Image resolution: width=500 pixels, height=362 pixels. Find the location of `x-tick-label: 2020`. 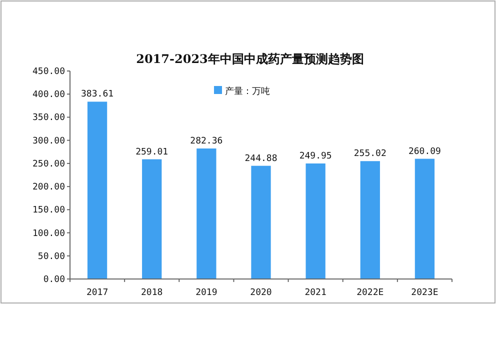

x-tick-label: 2020 is located at coordinates (261, 293).